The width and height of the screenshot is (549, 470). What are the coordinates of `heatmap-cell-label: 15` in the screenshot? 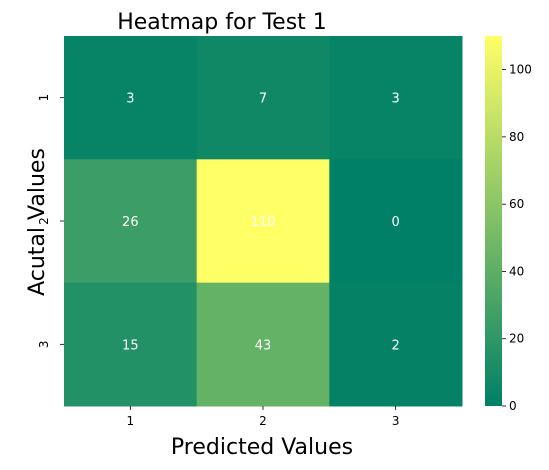 It's located at (130, 345).